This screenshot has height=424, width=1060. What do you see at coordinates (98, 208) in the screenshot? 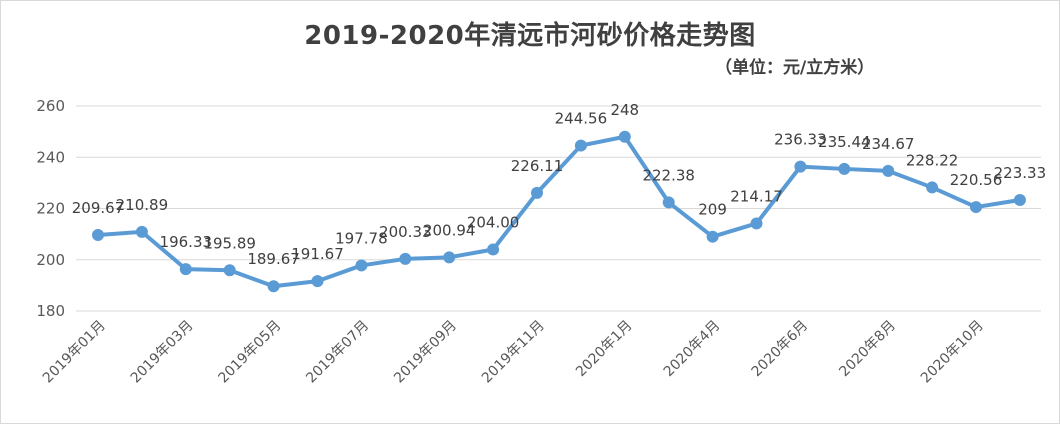
I see `data-label: 209.67` at bounding box center [98, 208].